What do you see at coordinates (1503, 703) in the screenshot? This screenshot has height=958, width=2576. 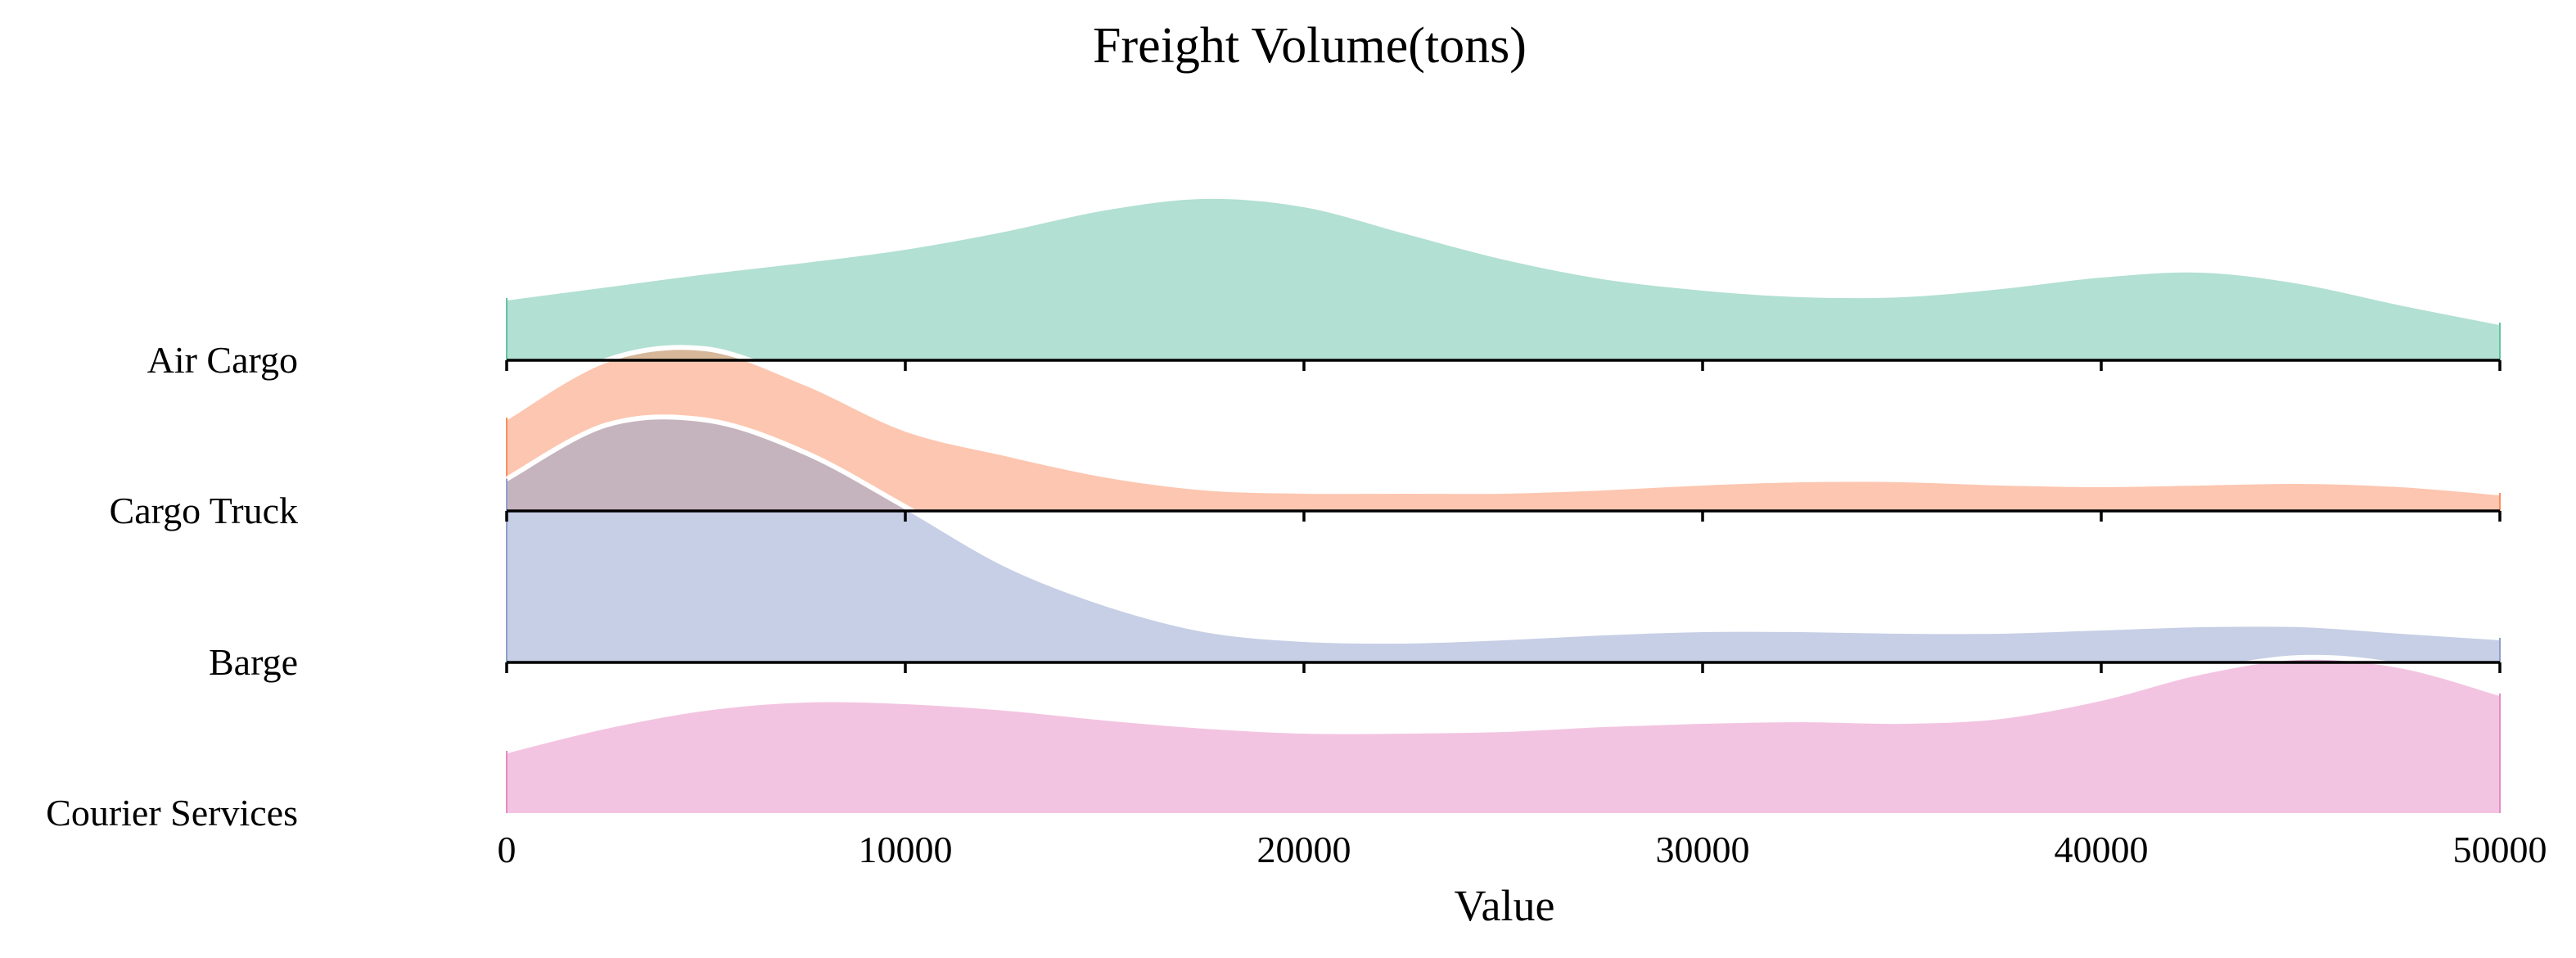 I see `ridge-outline-courier-services` at bounding box center [1503, 703].